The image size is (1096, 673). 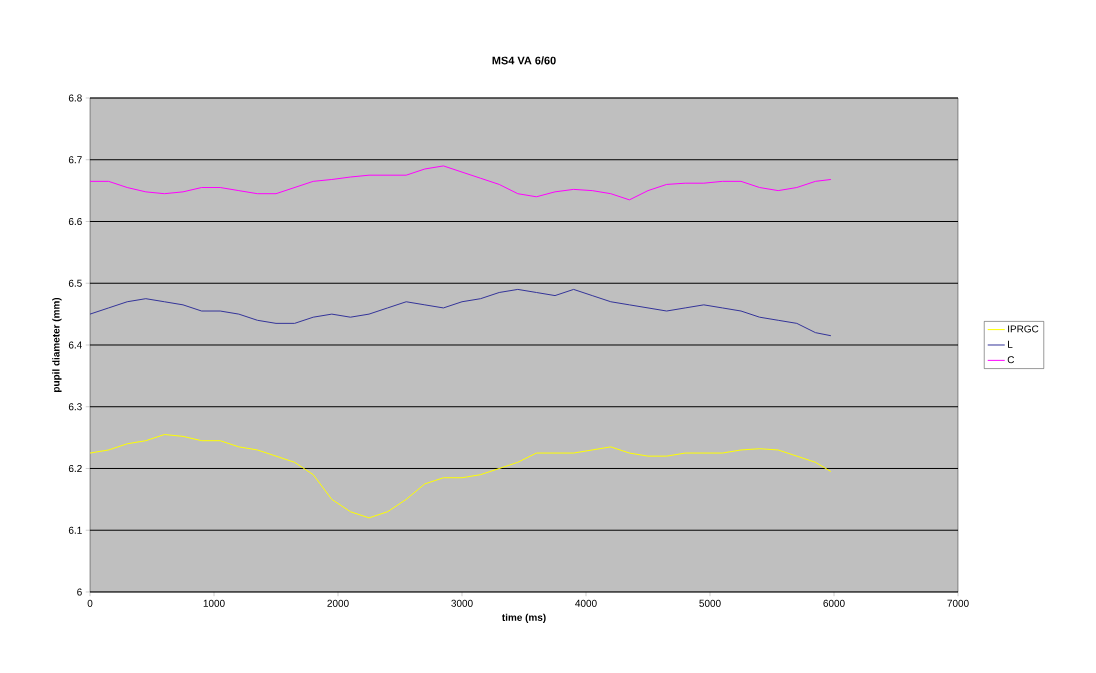 What do you see at coordinates (75, 468) in the screenshot?
I see `y-tick-label: 6.2` at bounding box center [75, 468].